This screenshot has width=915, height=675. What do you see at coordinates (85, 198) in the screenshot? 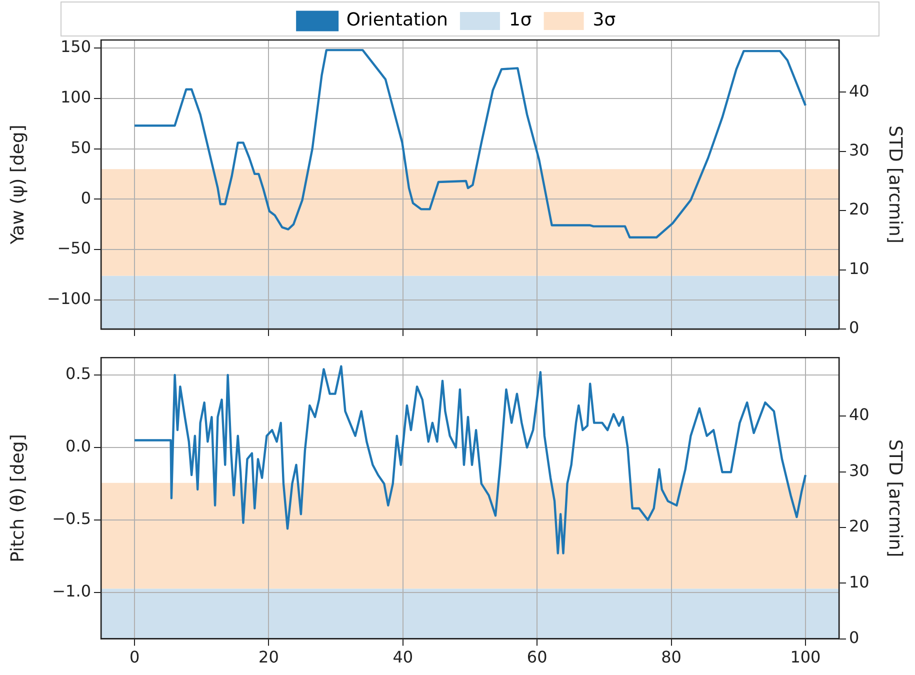
I see `y-tick-label: 0` at bounding box center [85, 198].